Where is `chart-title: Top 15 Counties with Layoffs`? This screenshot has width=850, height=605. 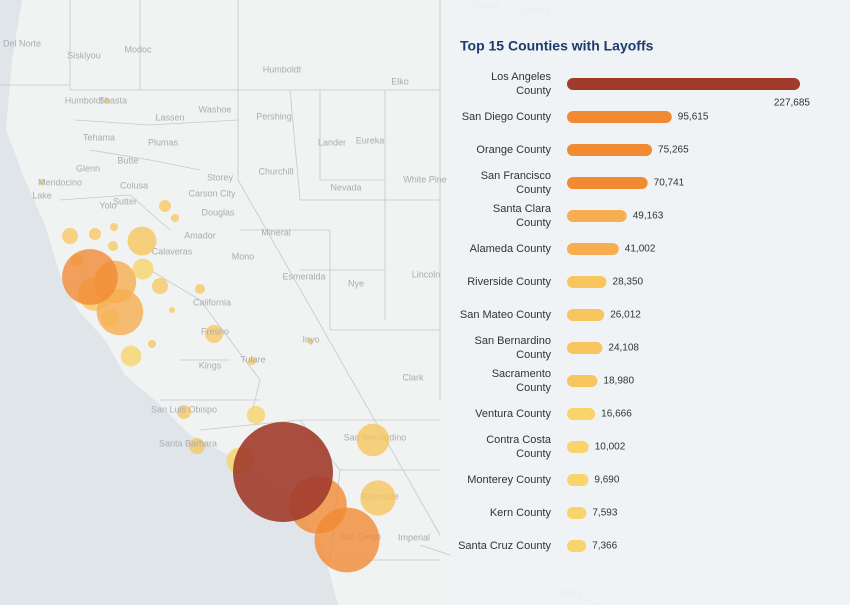
chart-title: Top 15 Counties with Layoffs is located at coordinates (557, 46).